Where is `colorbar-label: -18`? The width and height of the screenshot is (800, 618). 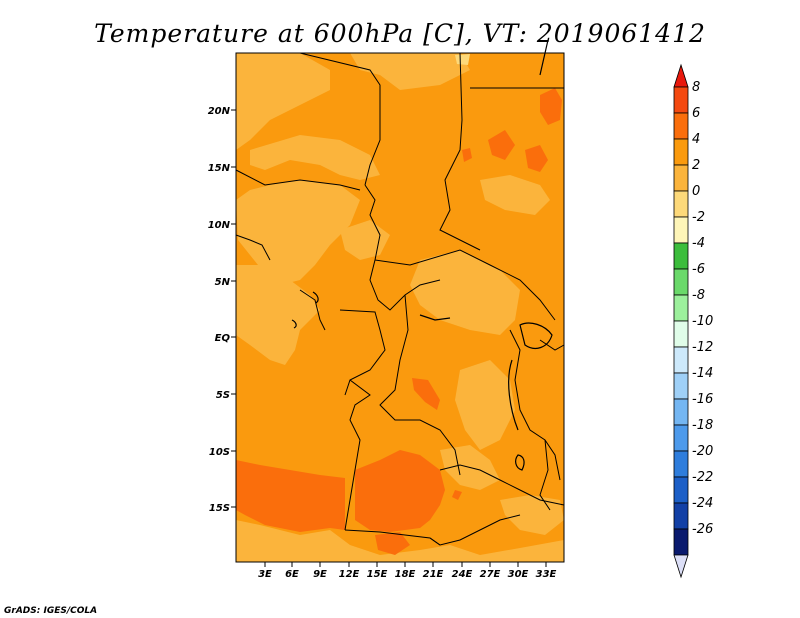 colorbar-label: -18 is located at coordinates (702, 425).